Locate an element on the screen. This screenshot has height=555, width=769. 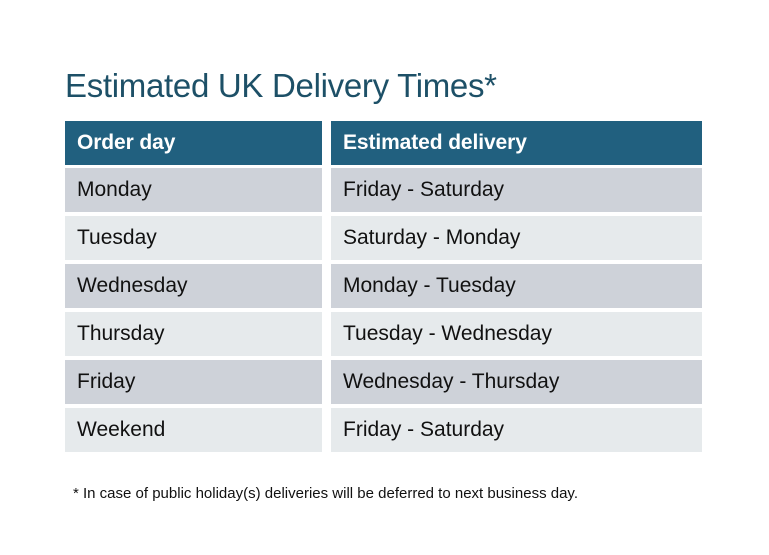
cell-order-day: Wednesday is located at coordinates (193, 286).